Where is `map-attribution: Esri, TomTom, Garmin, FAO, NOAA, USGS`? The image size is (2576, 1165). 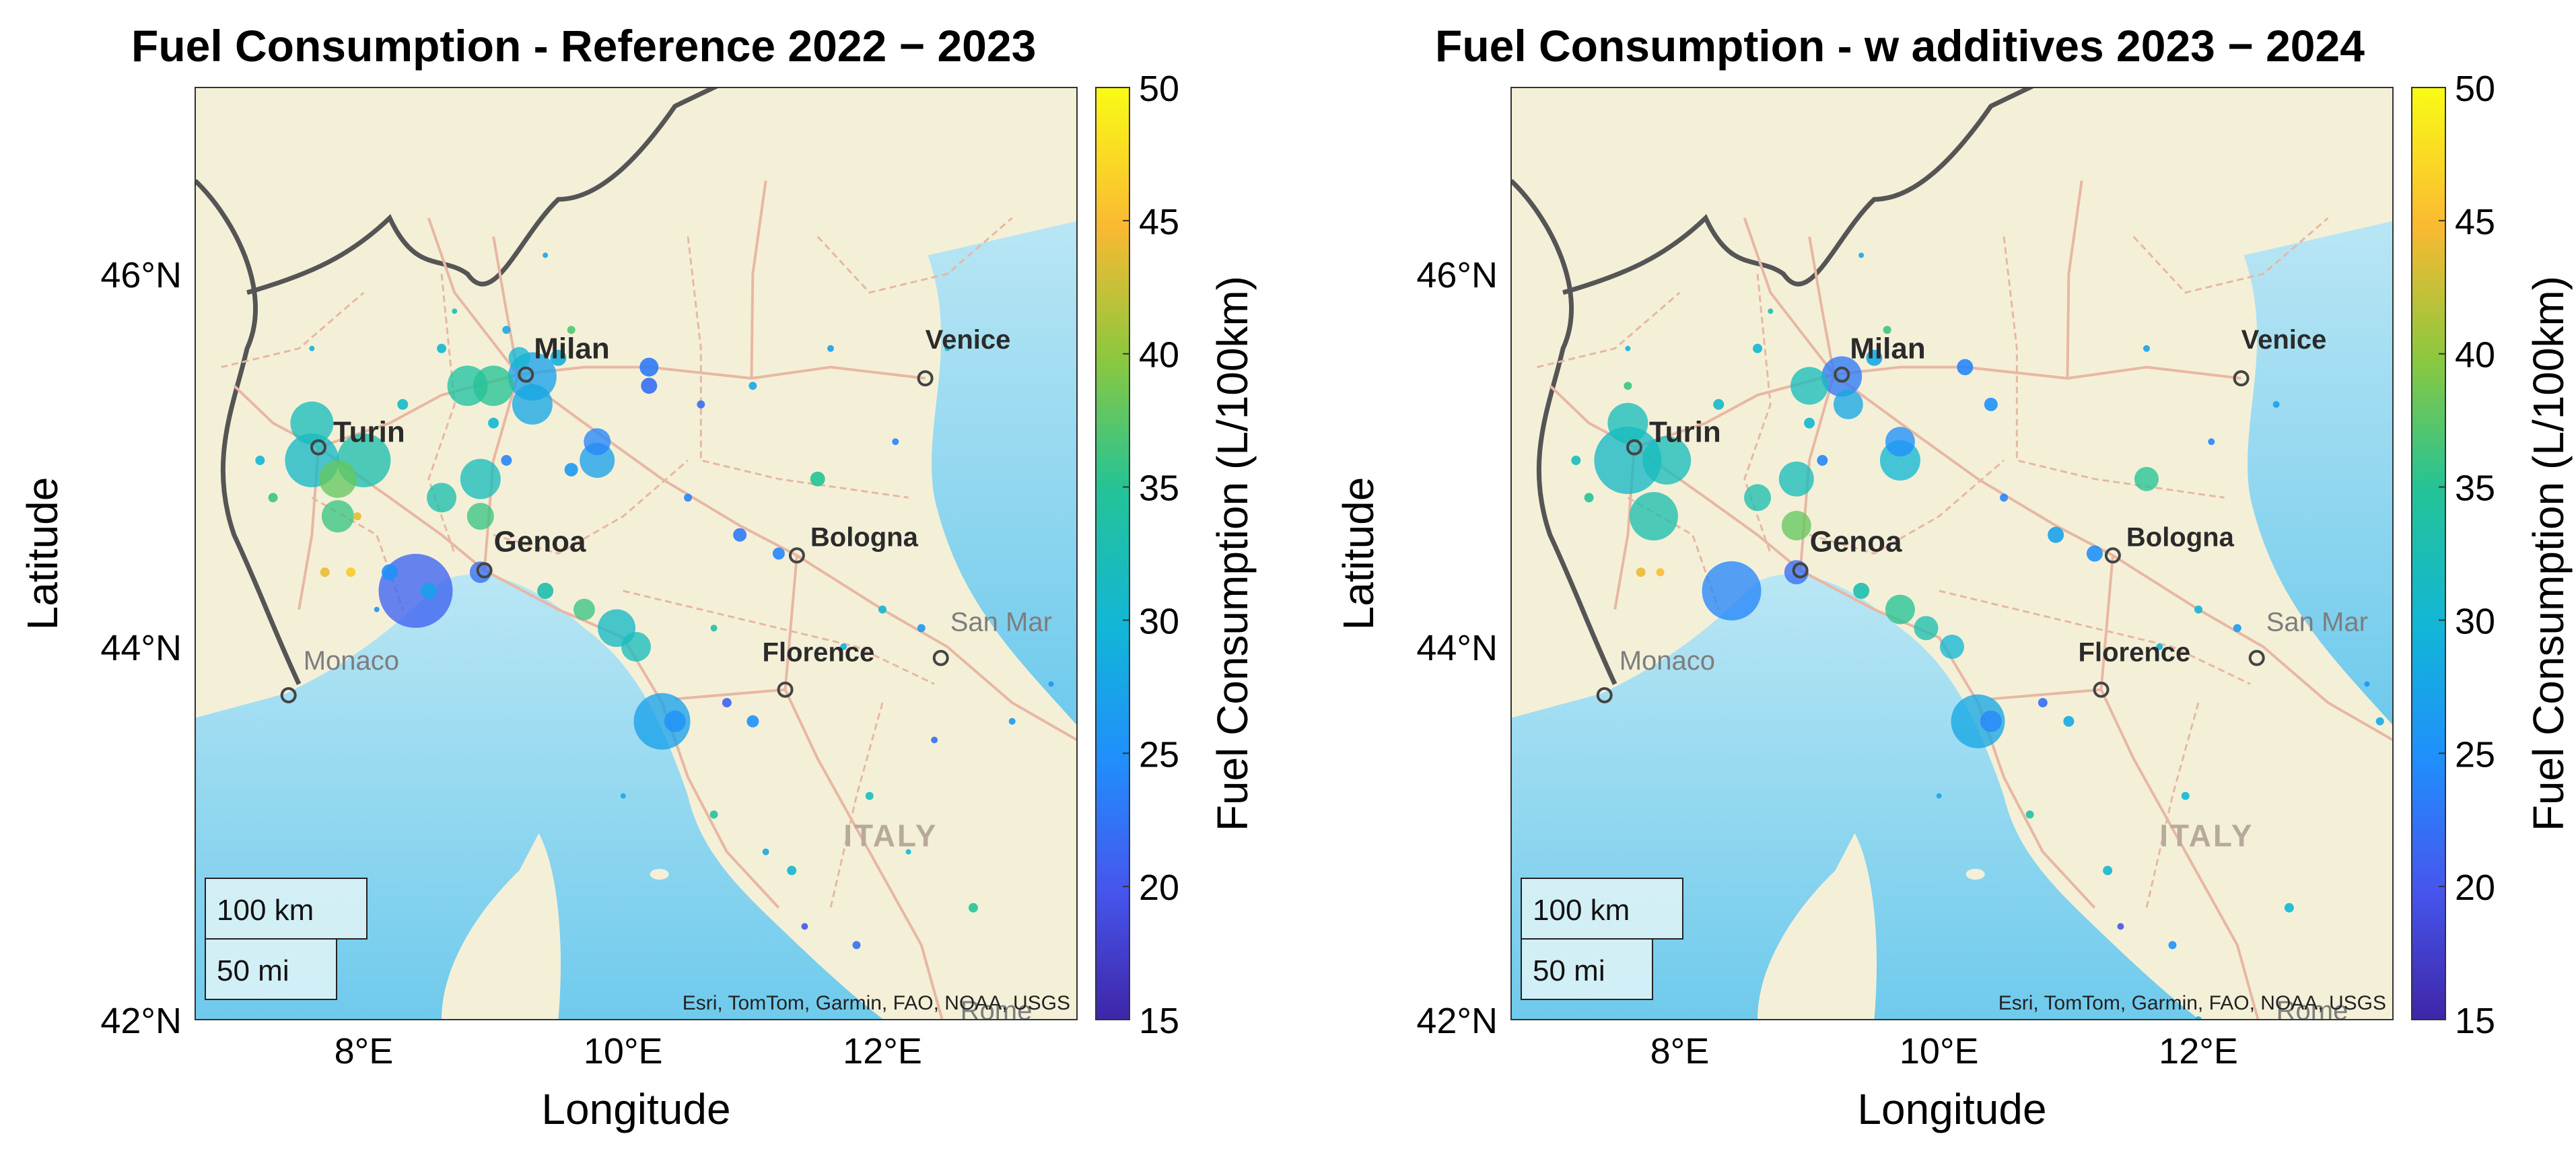 map-attribution: Esri, TomTom, Garmin, FAO, NOAA, USGS is located at coordinates (2192, 1003).